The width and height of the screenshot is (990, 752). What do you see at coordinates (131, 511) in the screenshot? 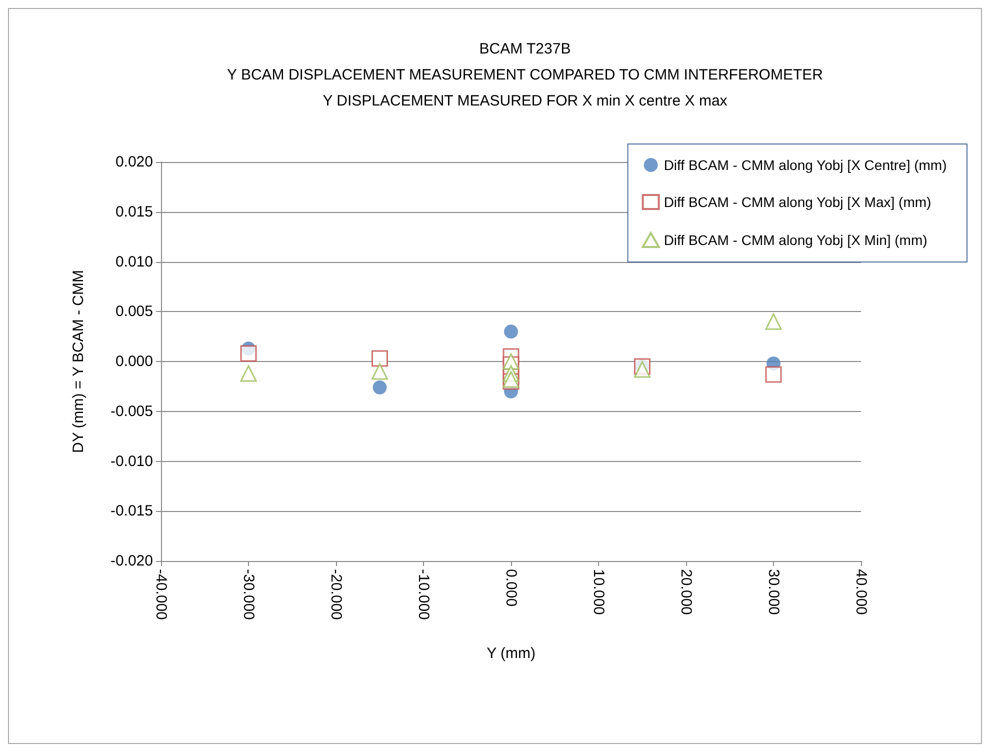
I see `y-tick-label: -0.015` at bounding box center [131, 511].